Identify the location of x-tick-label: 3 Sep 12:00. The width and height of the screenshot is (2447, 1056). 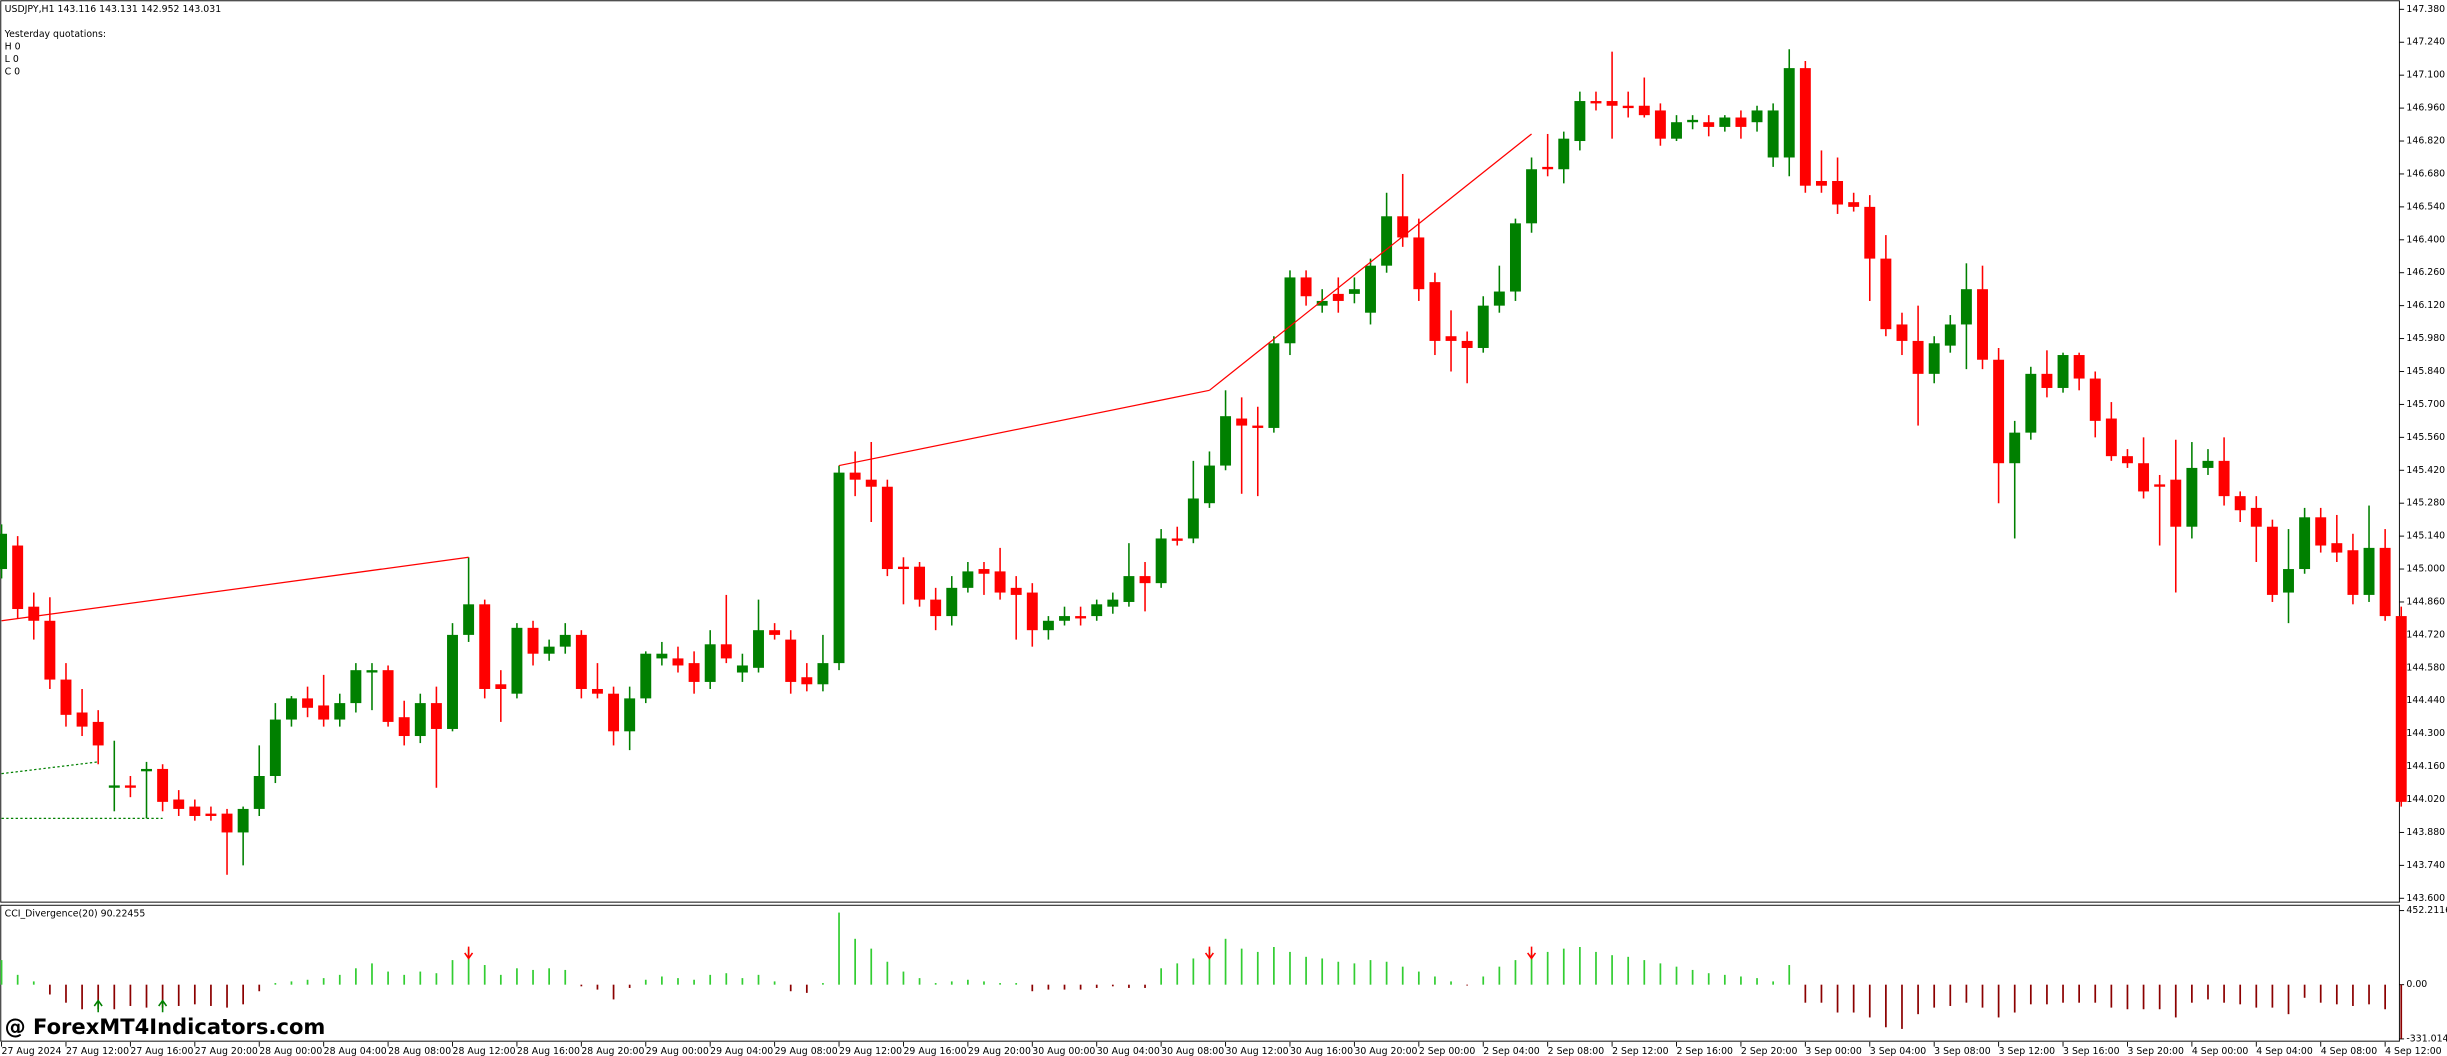
(2027, 1051).